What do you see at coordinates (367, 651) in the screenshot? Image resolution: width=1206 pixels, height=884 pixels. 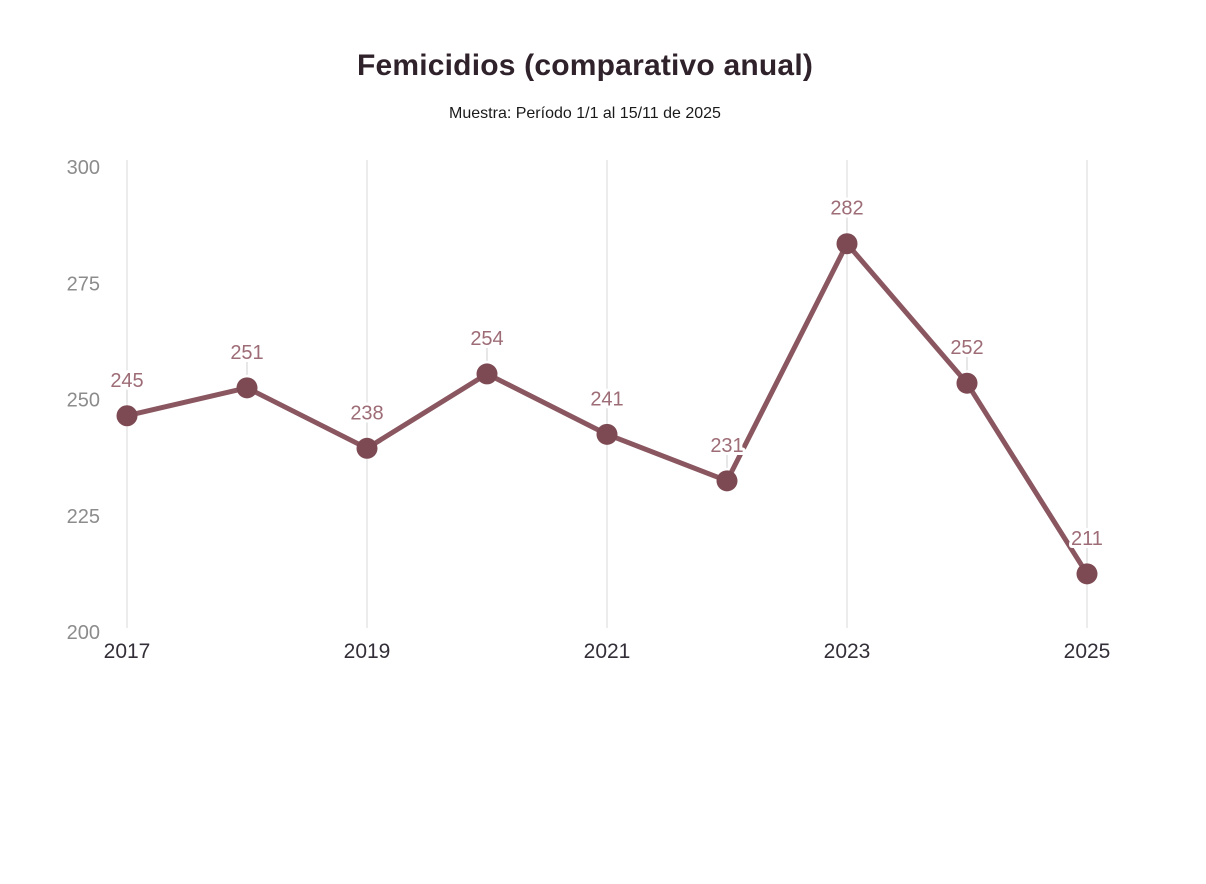 I see `x-axis-label-2019: 2019` at bounding box center [367, 651].